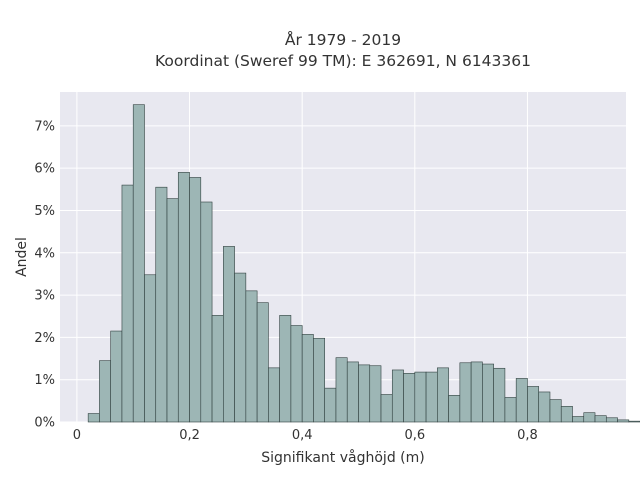 The image size is (640, 480). Describe the element at coordinates (44, 211) in the screenshot. I see `y-tick-label: 5%` at that location.